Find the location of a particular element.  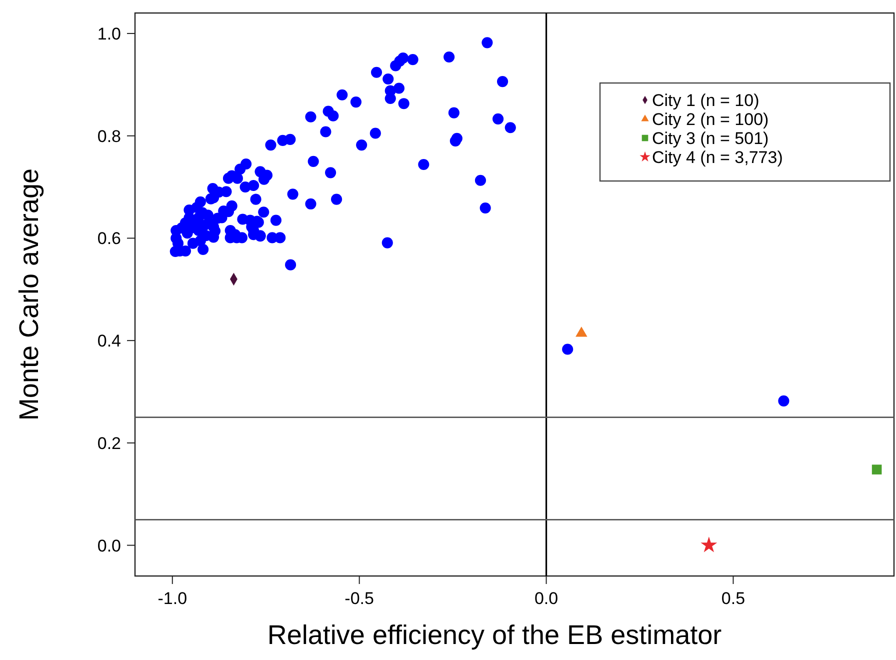

x-tick-label: -0.5 is located at coordinates (359, 598).